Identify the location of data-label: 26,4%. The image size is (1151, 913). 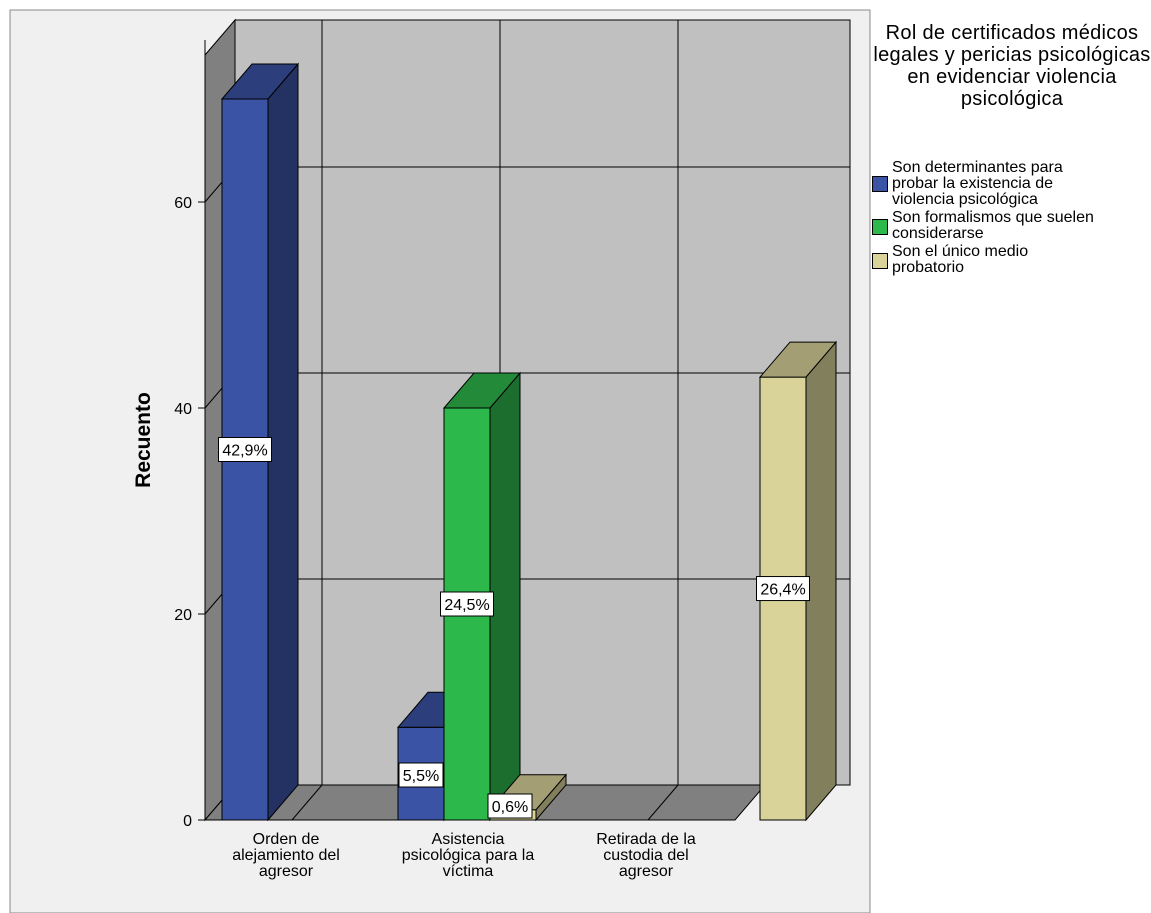
(783, 589).